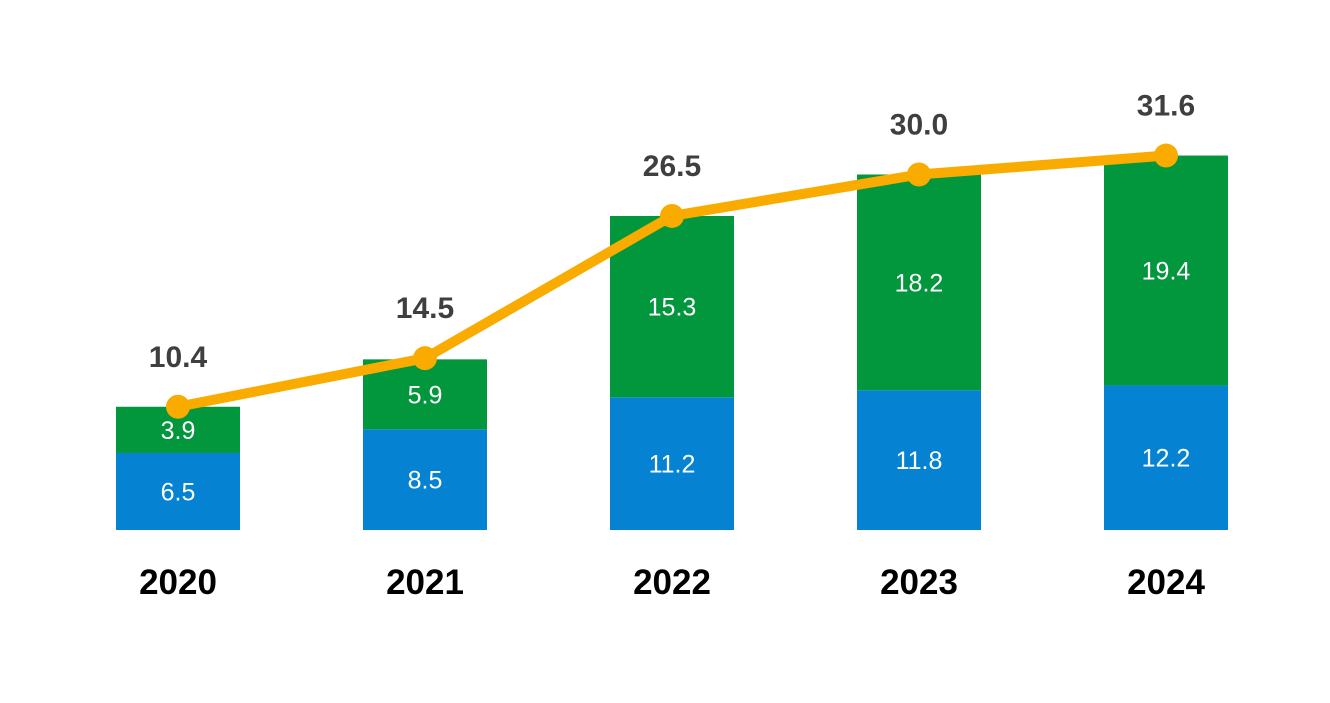 Image resolution: width=1330 pixels, height=703 pixels. Describe the element at coordinates (672, 166) in the screenshot. I see `total-value-label: 26.5` at that location.